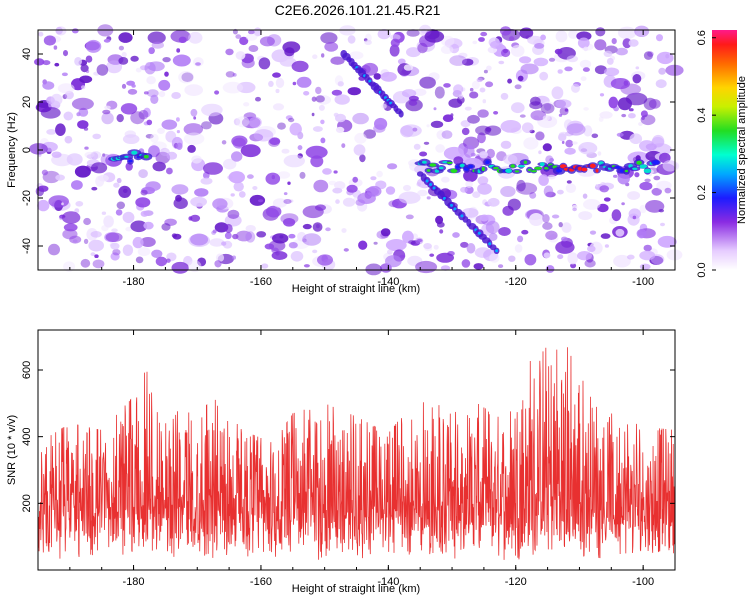  What do you see at coordinates (702, 269) in the screenshot?
I see `colorbar-tick-label: 0.0` at bounding box center [702, 269].